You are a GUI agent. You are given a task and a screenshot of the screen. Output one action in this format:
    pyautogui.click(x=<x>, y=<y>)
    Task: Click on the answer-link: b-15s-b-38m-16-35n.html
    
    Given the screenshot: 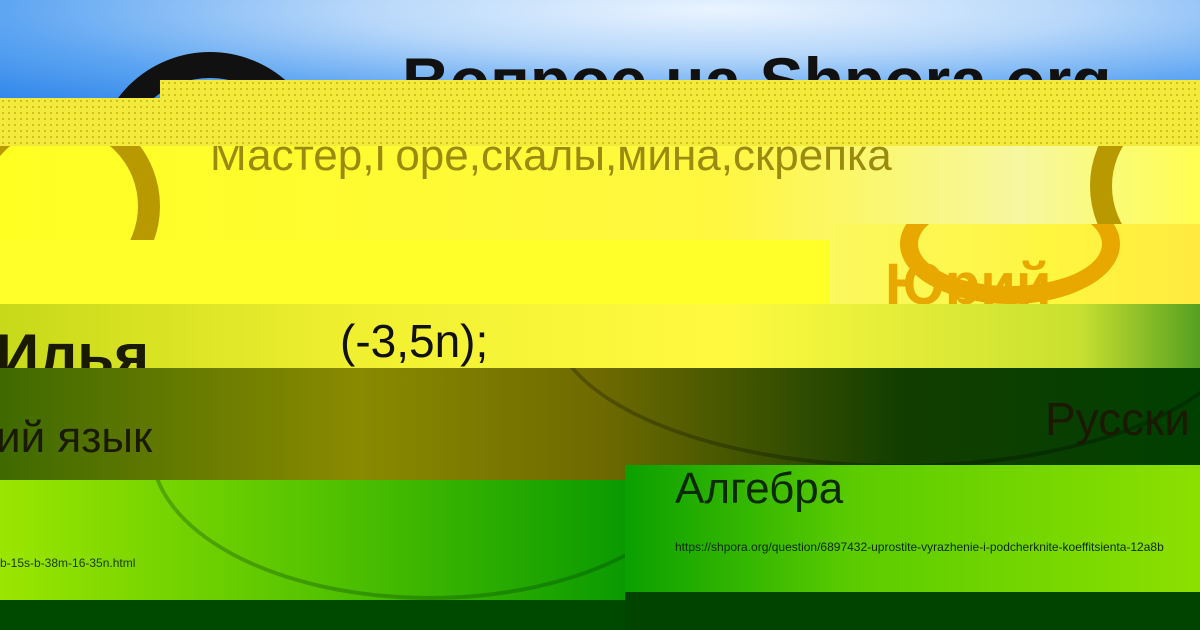 What is the action you would take?
    pyautogui.click(x=68, y=563)
    